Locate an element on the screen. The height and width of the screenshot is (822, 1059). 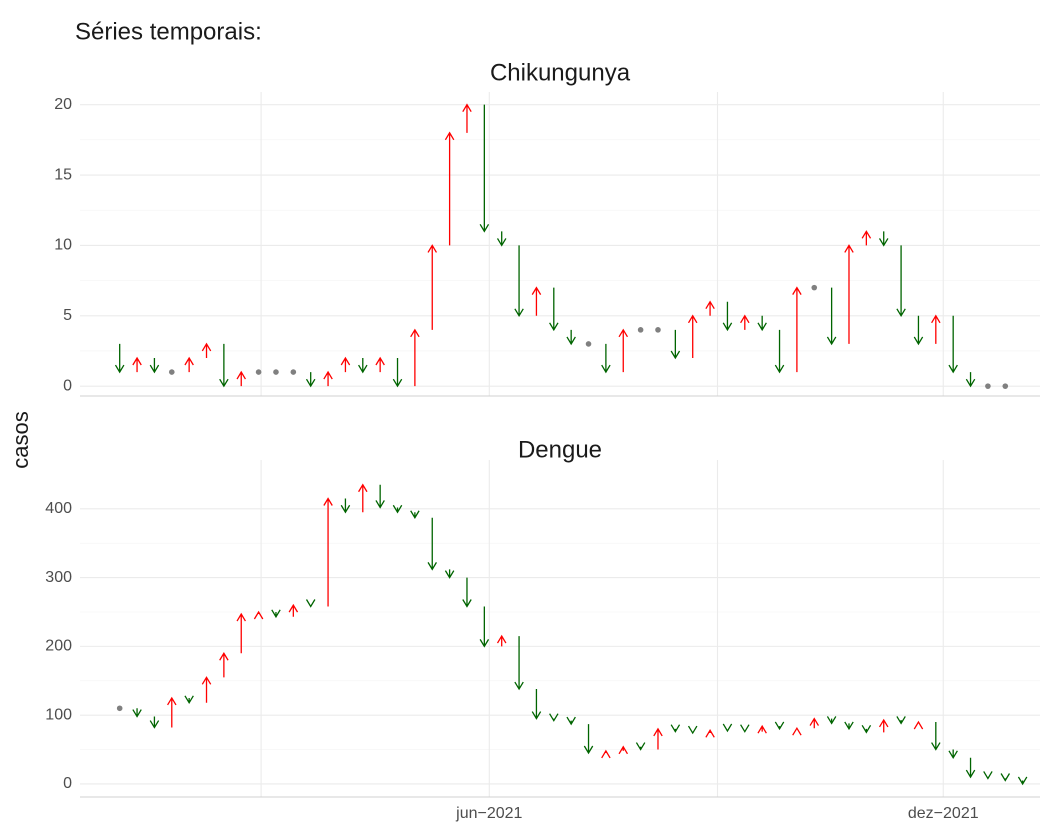
y-tick-label: 400 is located at coordinates (58, 508).